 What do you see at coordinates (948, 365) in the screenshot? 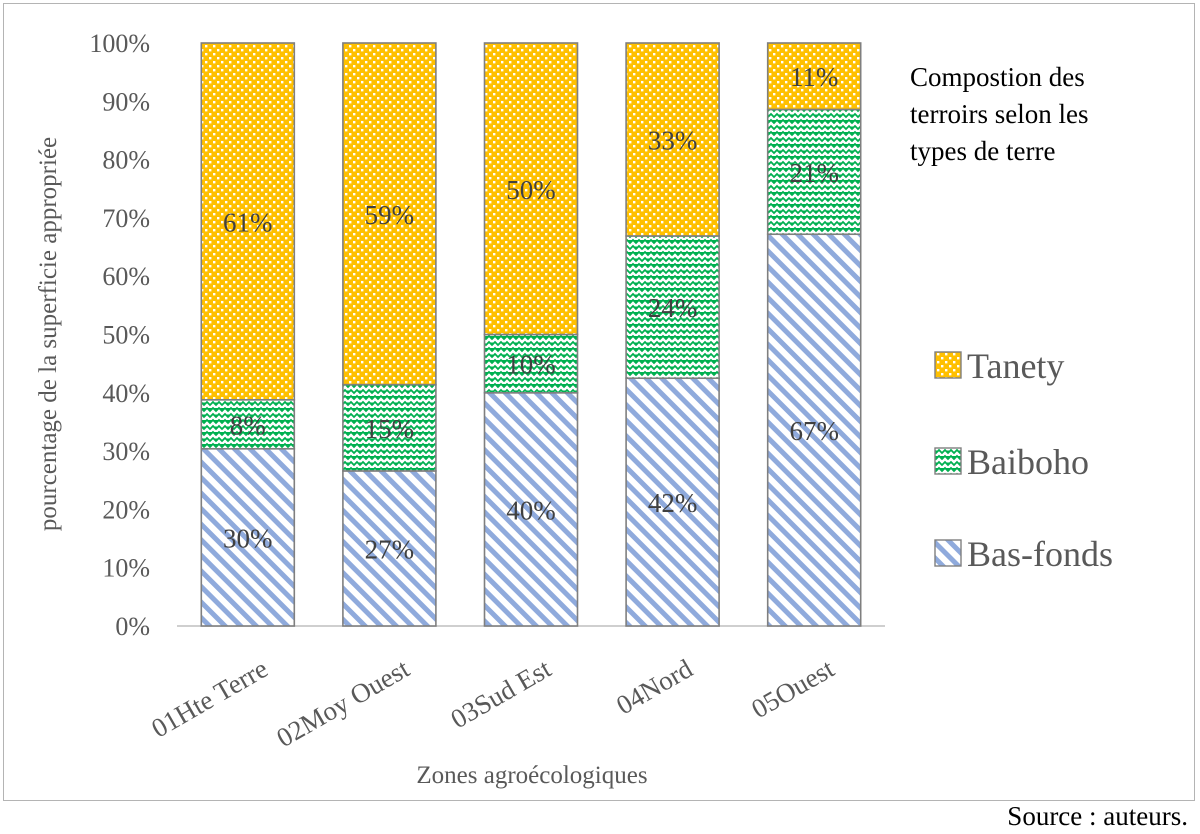
I see `legend-swatch-tanety` at bounding box center [948, 365].